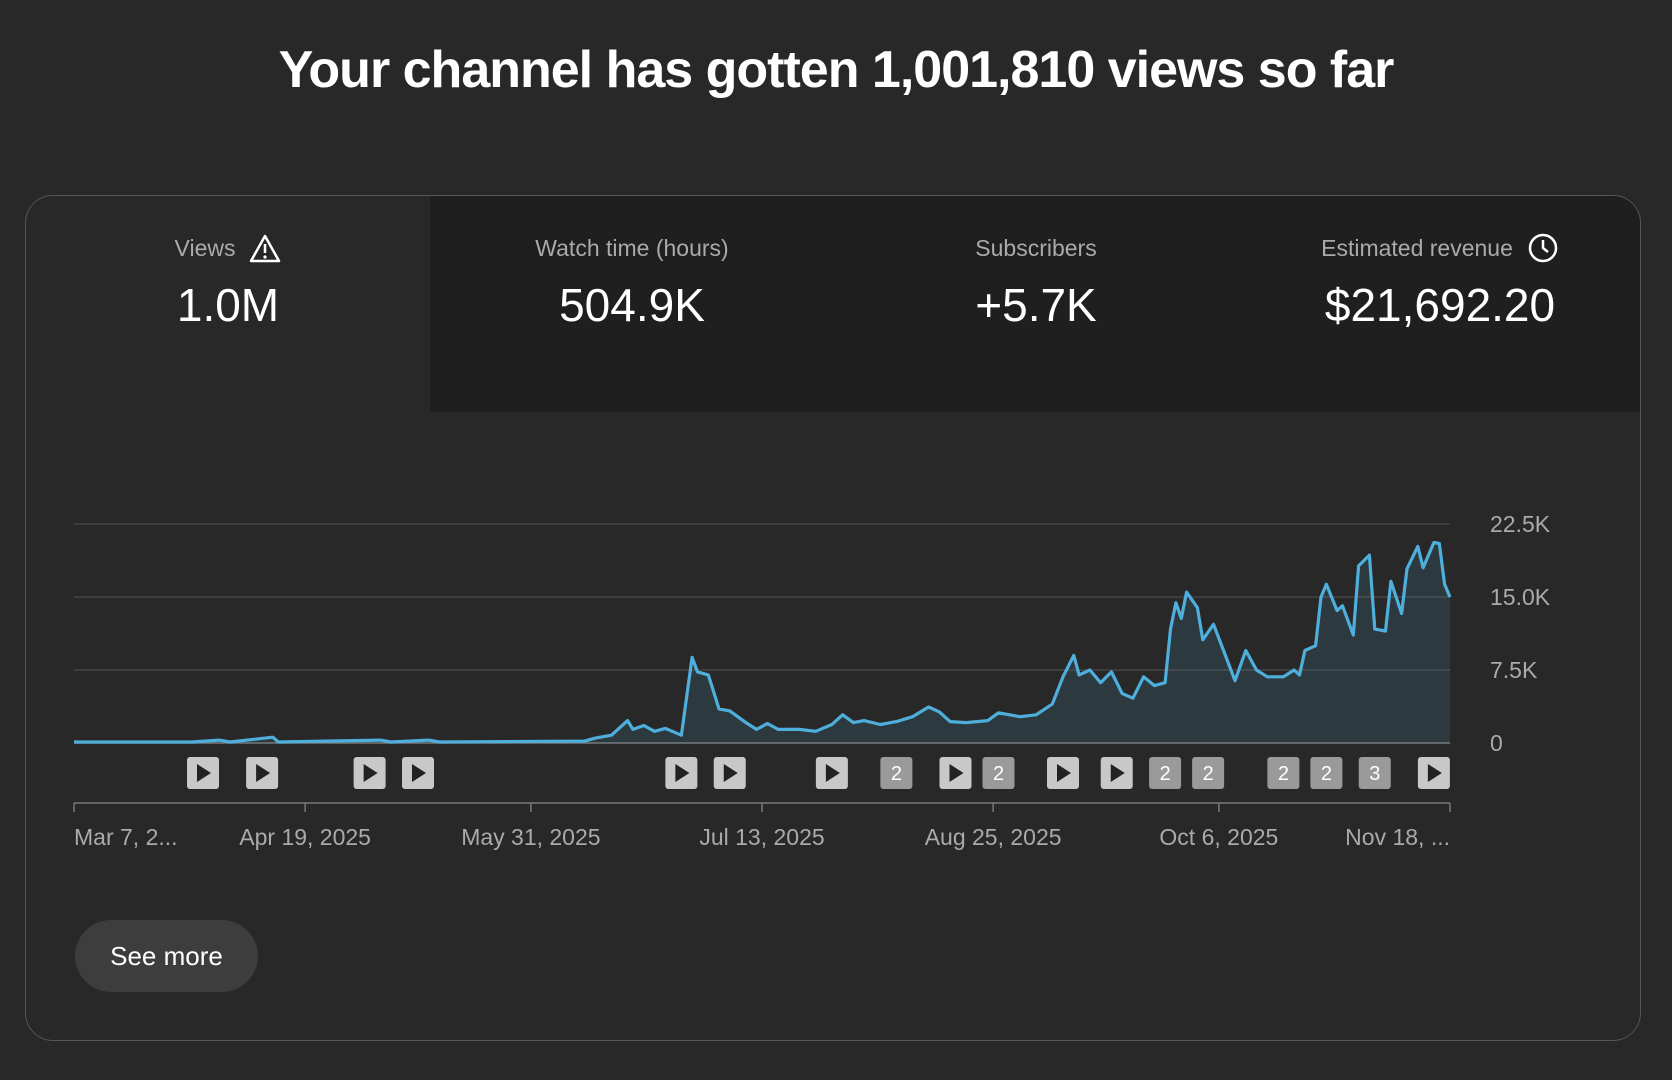 The image size is (1672, 1080). Describe the element at coordinates (1218, 837) in the screenshot. I see `x-tick-label: Oct 6, 2025` at that location.